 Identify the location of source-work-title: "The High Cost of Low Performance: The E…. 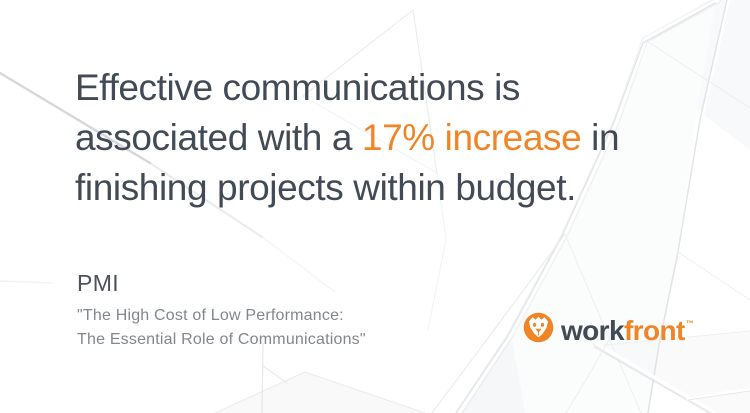
(221, 328).